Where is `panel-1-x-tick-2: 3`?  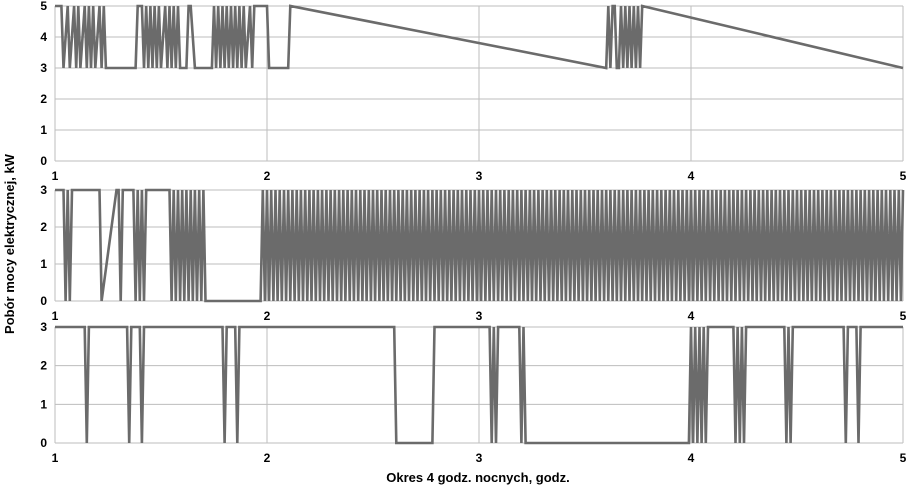
panel-1-x-tick-2: 3 is located at coordinates (479, 176).